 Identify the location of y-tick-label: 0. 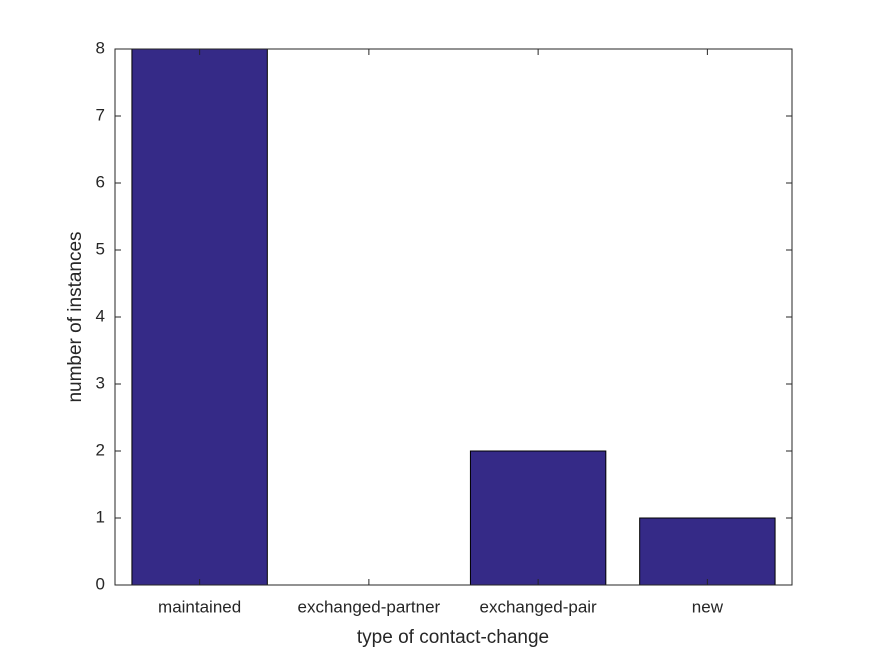
(100, 583).